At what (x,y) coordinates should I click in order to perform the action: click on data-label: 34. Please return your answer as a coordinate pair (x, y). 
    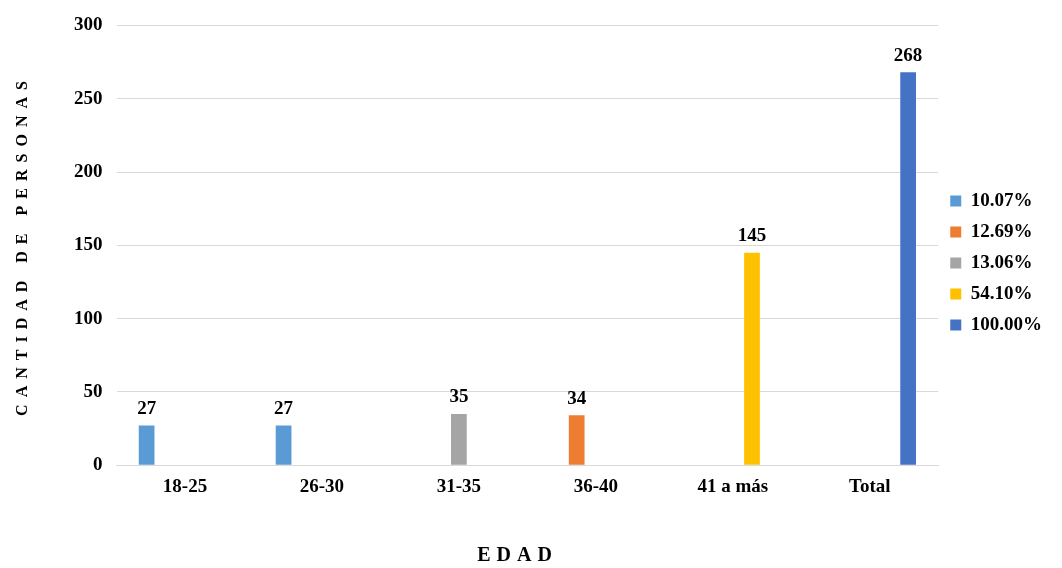
    Looking at the image, I should click on (577, 397).